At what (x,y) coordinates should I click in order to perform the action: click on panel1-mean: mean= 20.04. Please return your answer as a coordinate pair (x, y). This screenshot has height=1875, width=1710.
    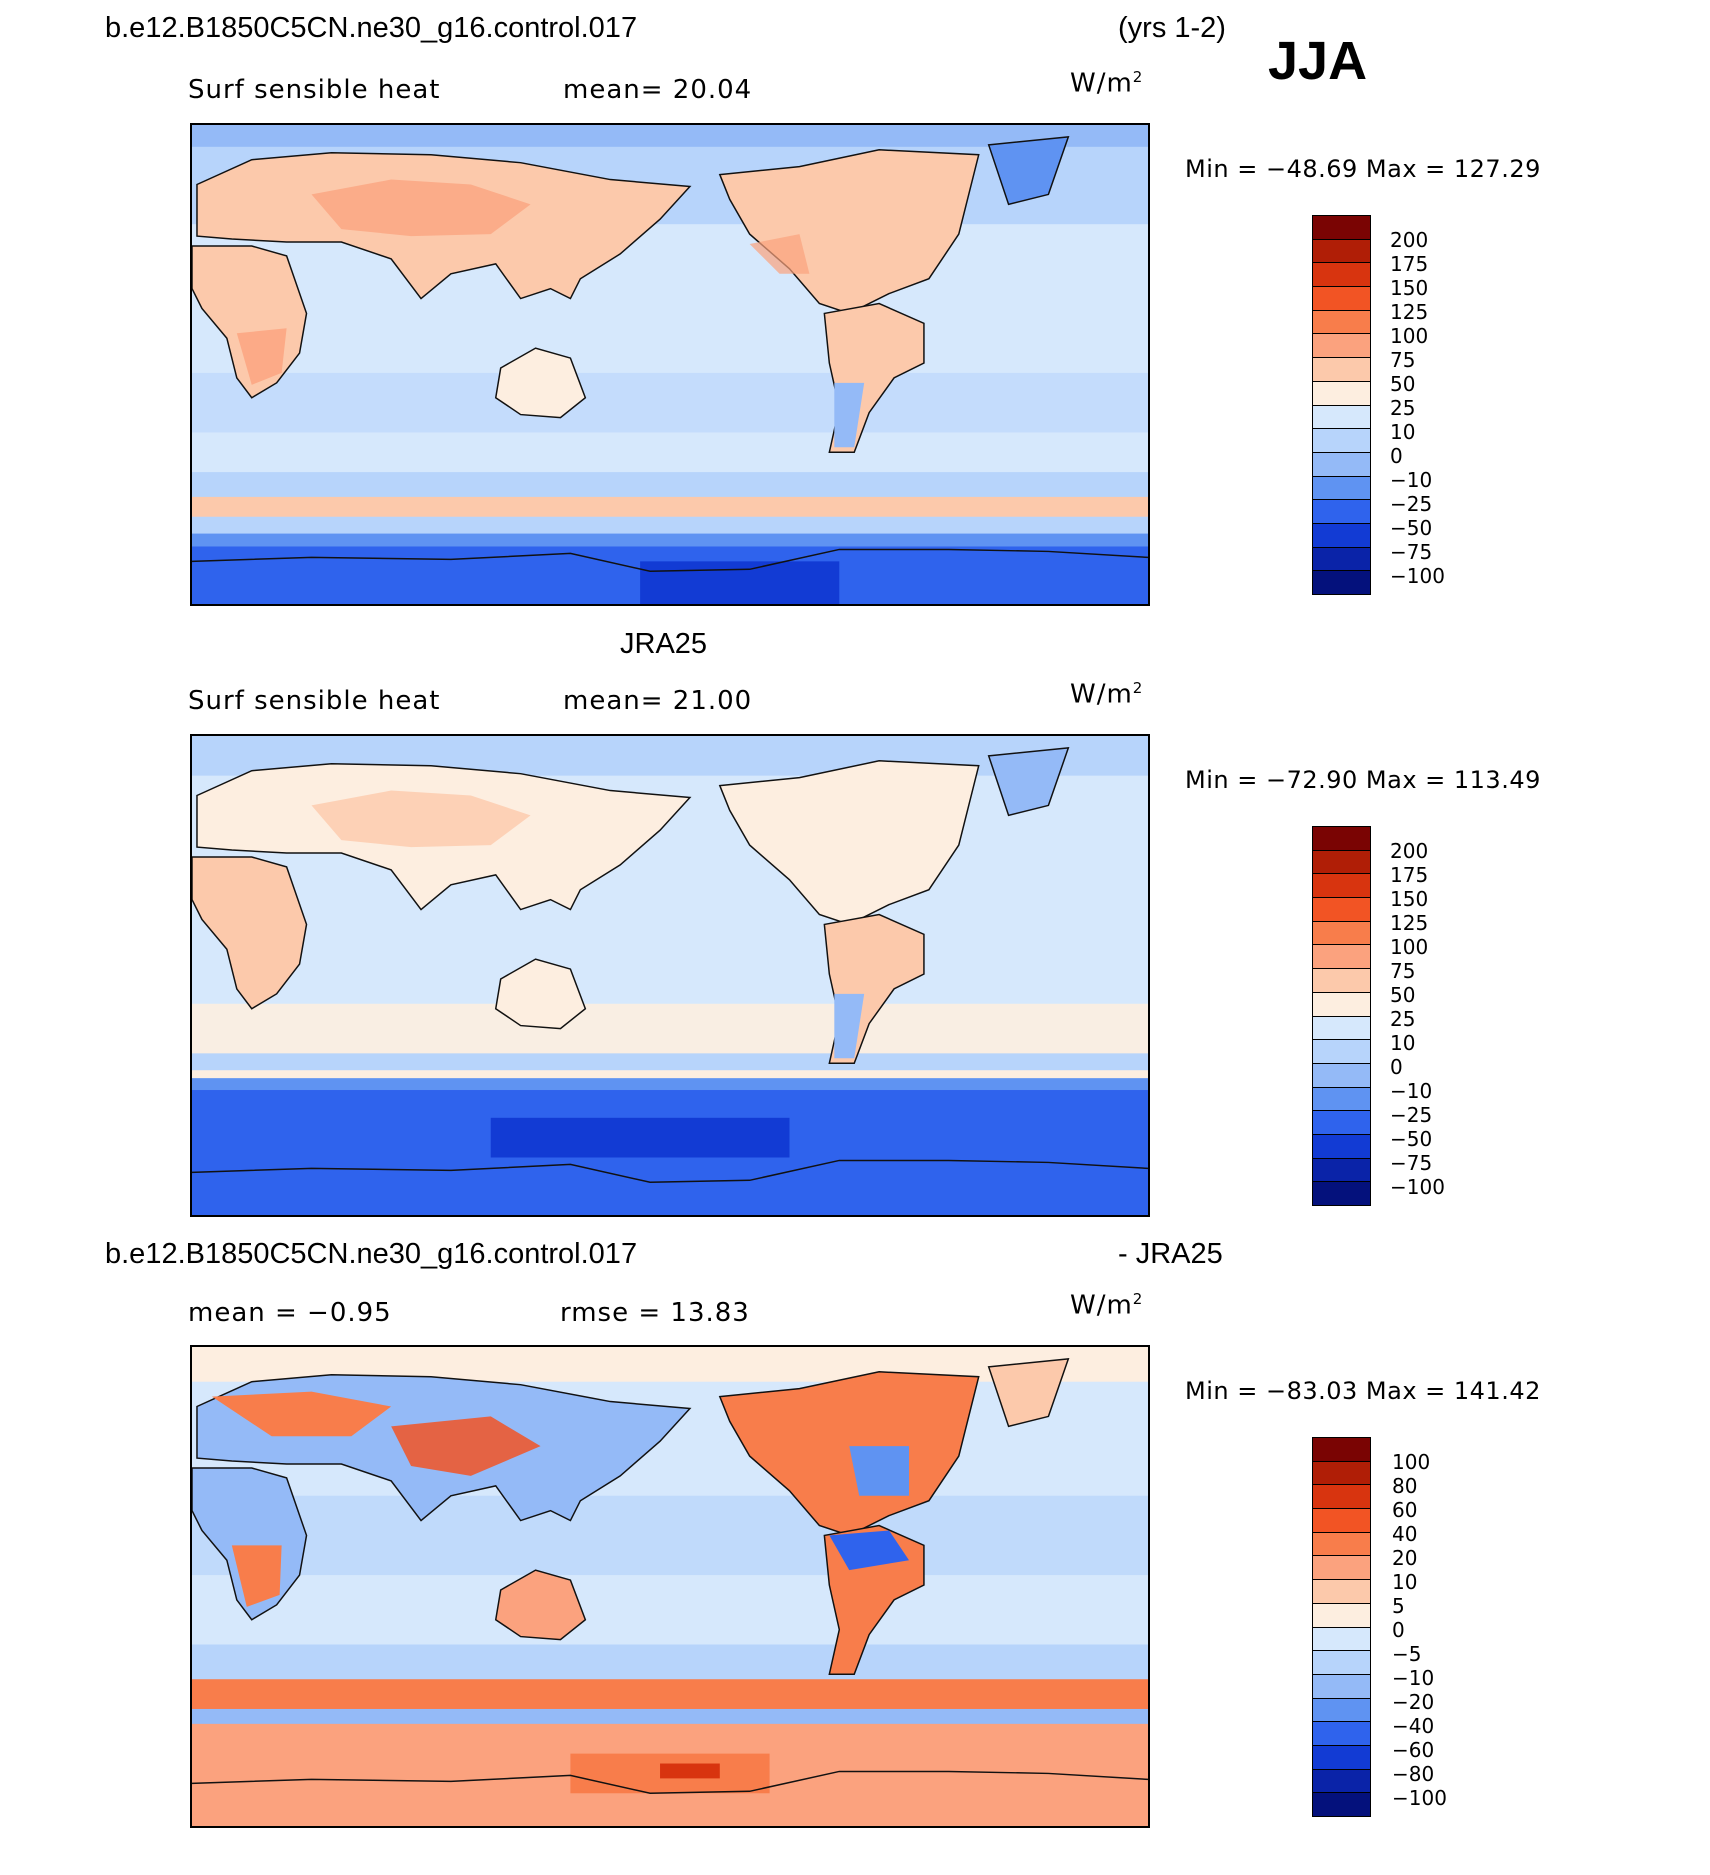
    Looking at the image, I should click on (658, 90).